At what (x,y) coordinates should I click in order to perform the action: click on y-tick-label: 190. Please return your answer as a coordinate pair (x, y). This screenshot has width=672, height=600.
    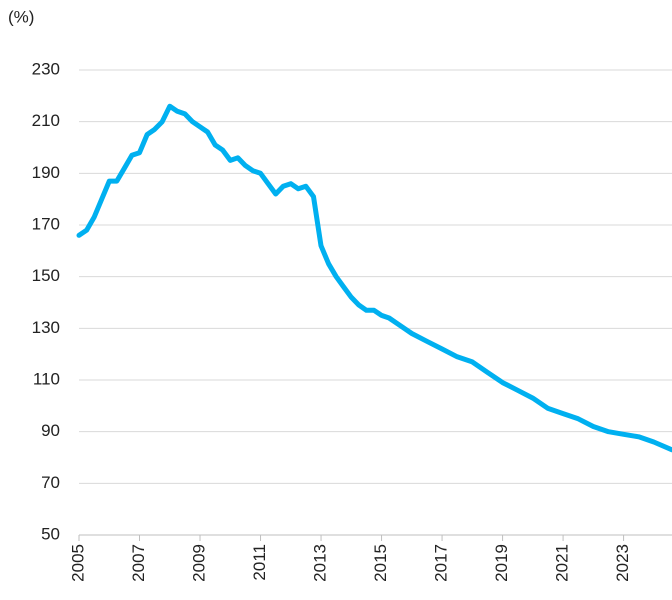
    Looking at the image, I should click on (46, 172).